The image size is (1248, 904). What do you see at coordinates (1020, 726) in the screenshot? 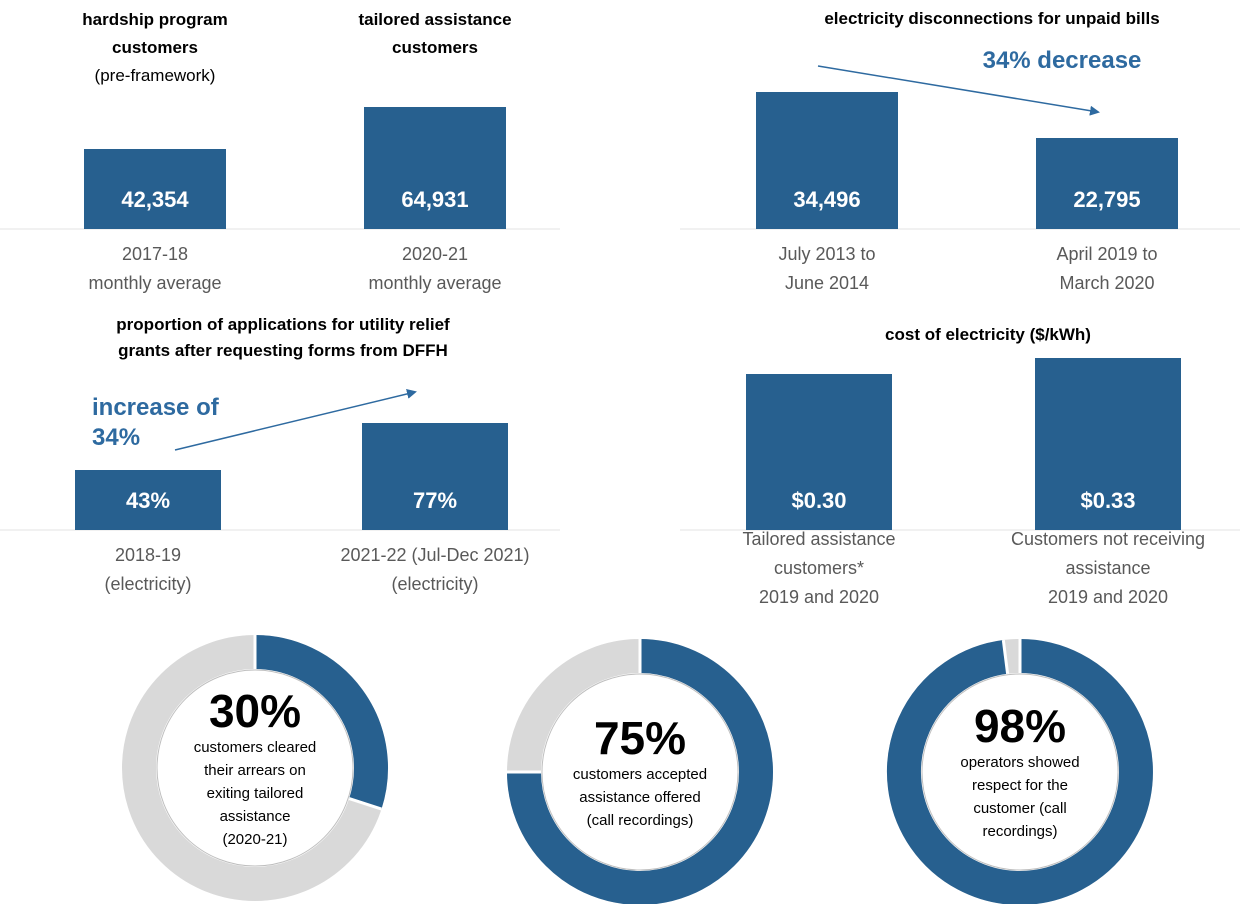
I see `donut-value: 98%` at bounding box center [1020, 726].